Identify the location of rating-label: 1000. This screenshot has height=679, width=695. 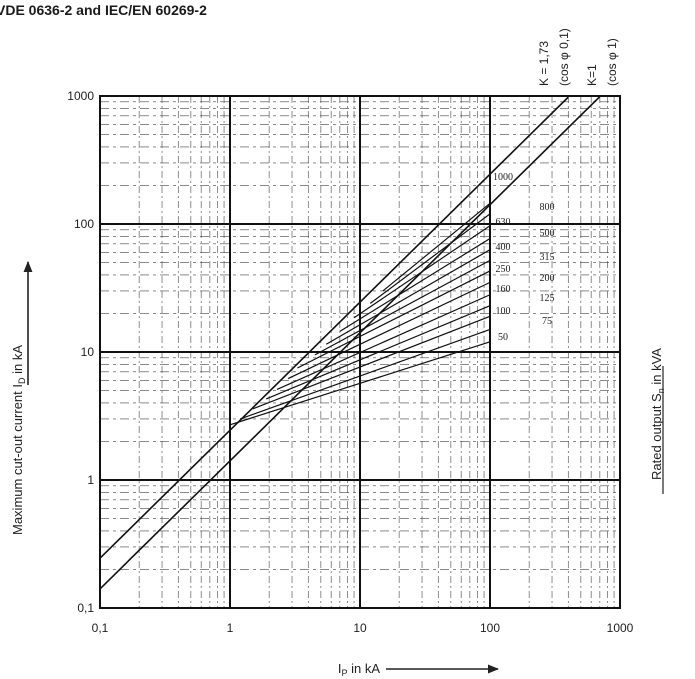
(503, 177).